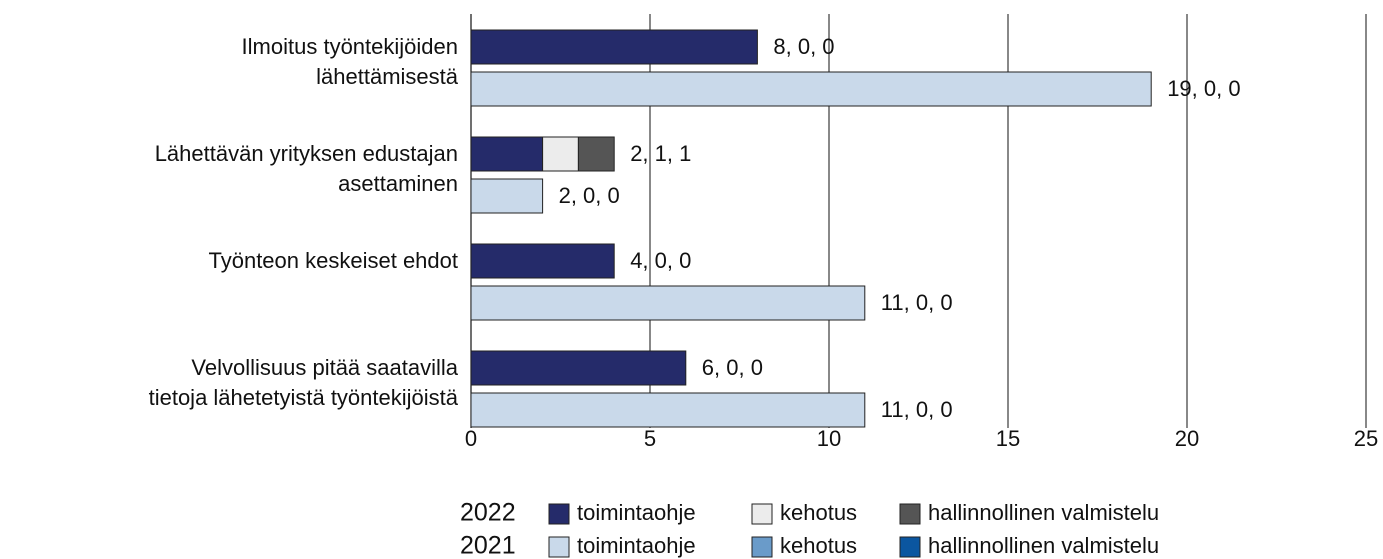 The width and height of the screenshot is (1383, 559). I want to click on value-label: 19, 0, 0, so click(1203, 88).